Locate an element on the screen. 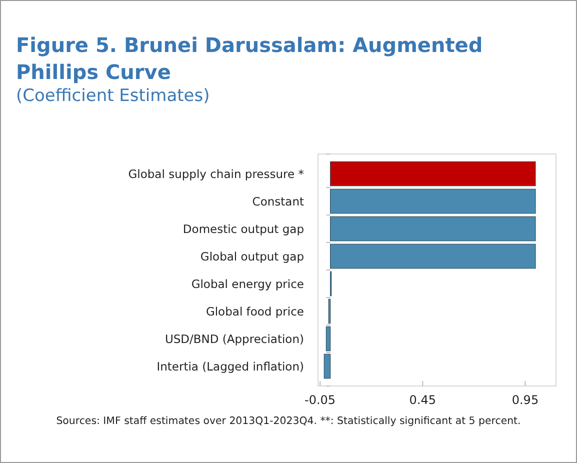 This screenshot has width=577, height=463. y-tick-label: Global food price is located at coordinates (255, 311).